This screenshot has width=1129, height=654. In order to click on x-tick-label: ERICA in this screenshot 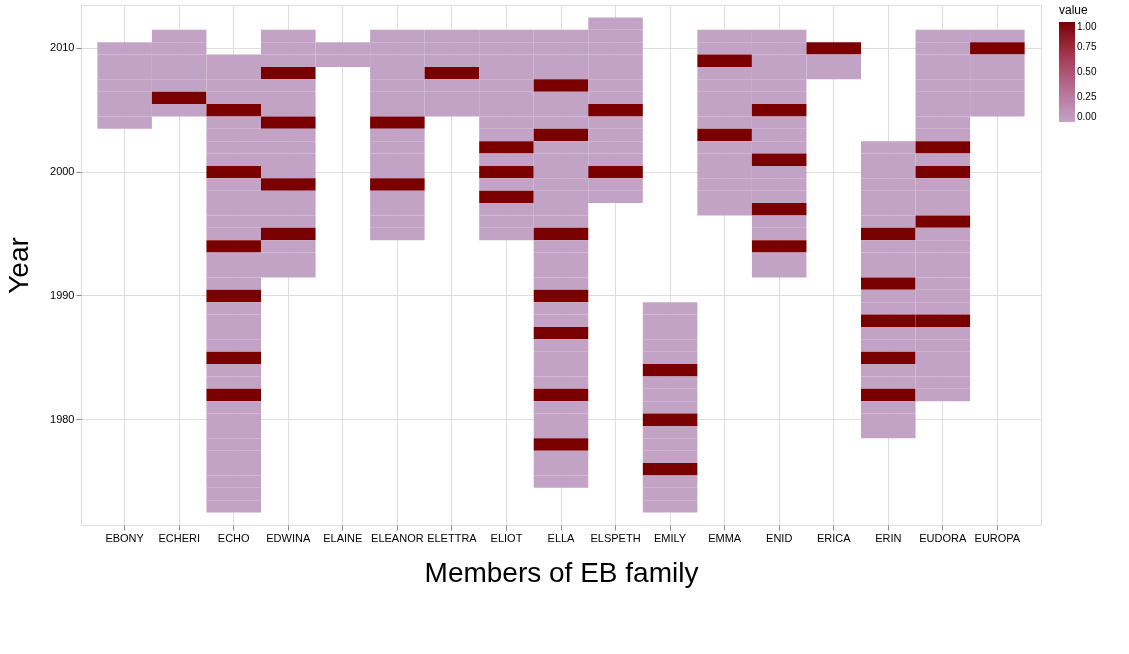, I will do `click(834, 537)`.